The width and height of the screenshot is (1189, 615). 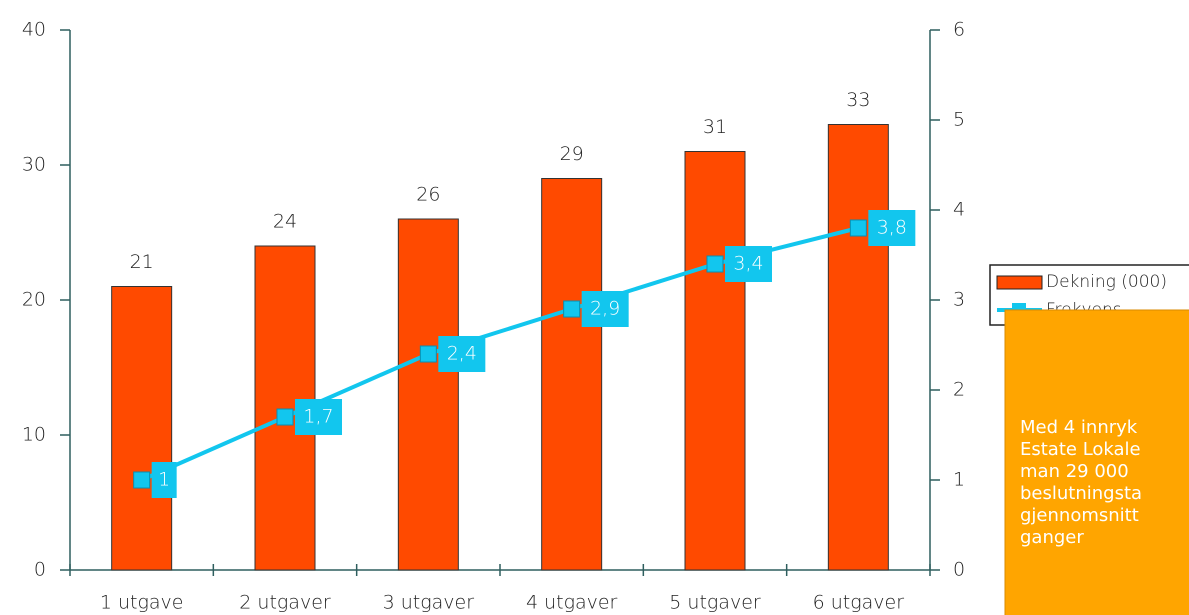 What do you see at coordinates (1079, 515) in the screenshot?
I see `annotation-line: gjennomsnitt` at bounding box center [1079, 515].